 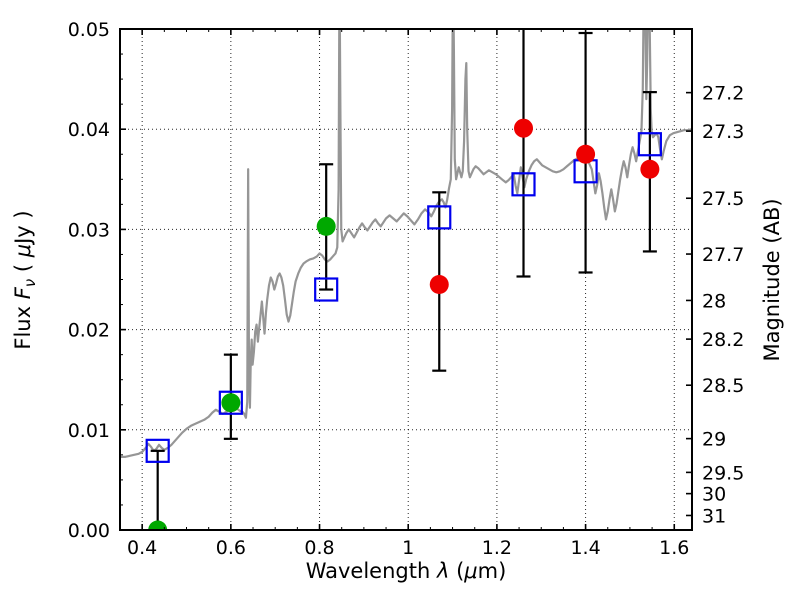 I want to click on y-tick-label-right: 29, so click(x=714, y=440).